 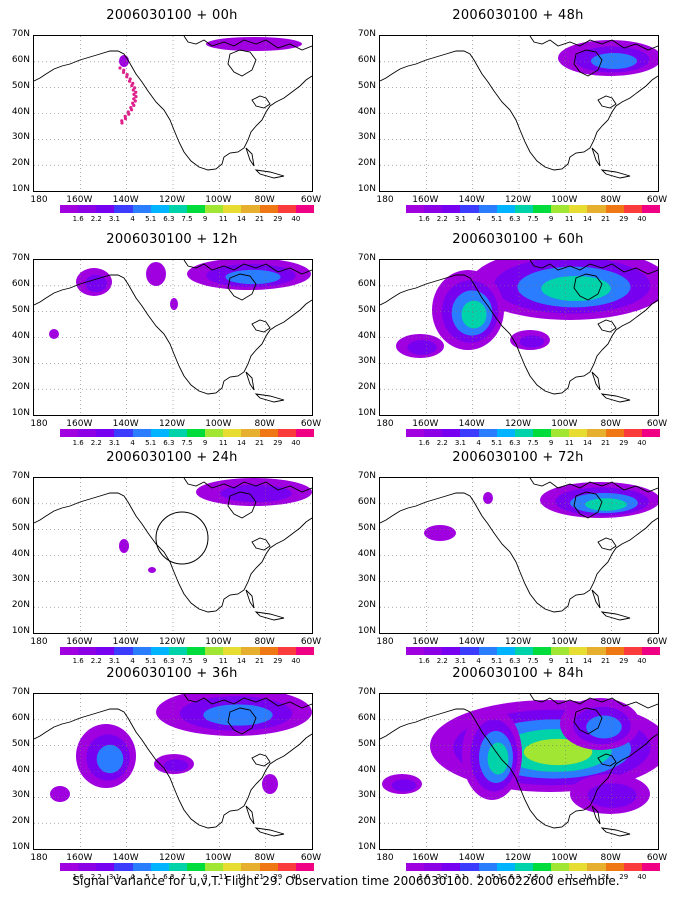 I want to click on colorbar-label: 11, so click(x=223, y=443).